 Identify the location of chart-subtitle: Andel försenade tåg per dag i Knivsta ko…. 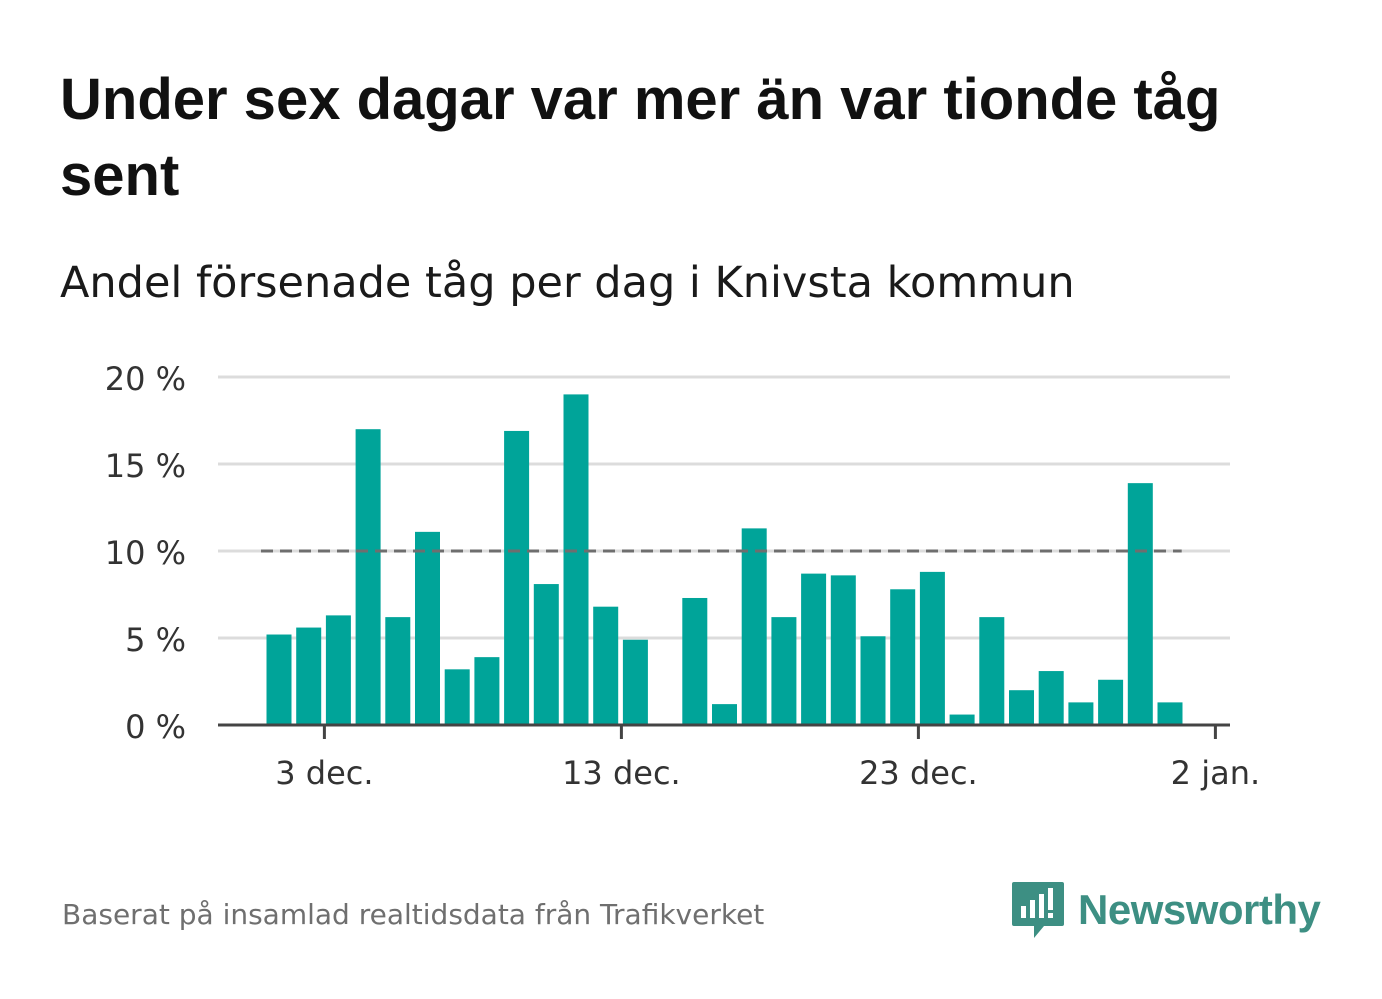
(567, 283).